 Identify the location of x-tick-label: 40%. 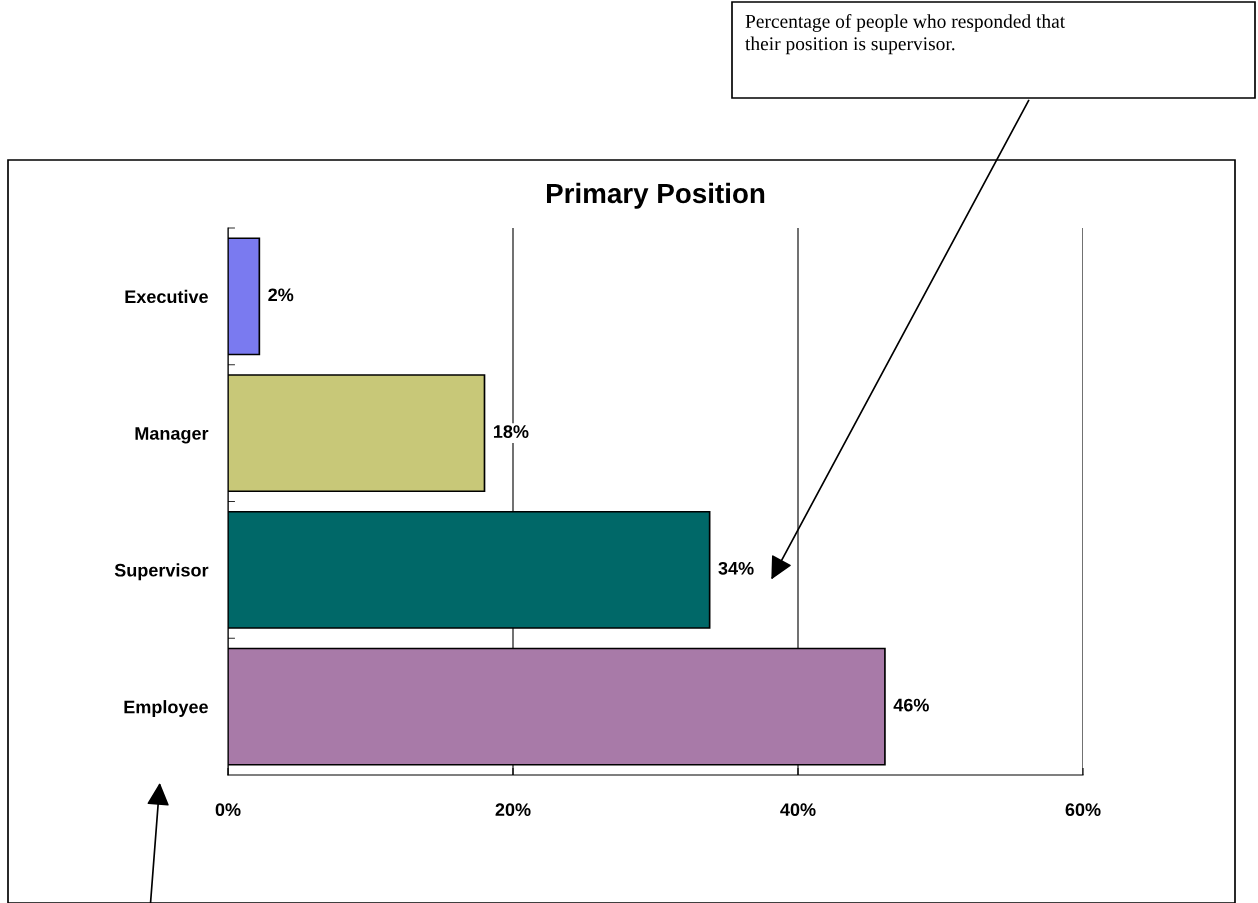
(798, 810).